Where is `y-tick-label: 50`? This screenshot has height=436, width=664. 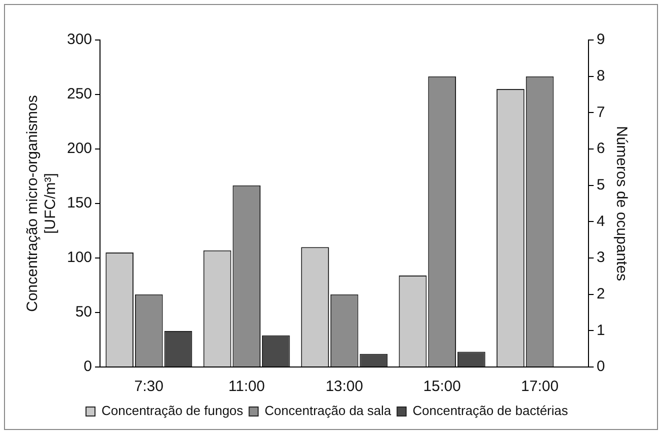 y-tick-label: 50 is located at coordinates (83, 312).